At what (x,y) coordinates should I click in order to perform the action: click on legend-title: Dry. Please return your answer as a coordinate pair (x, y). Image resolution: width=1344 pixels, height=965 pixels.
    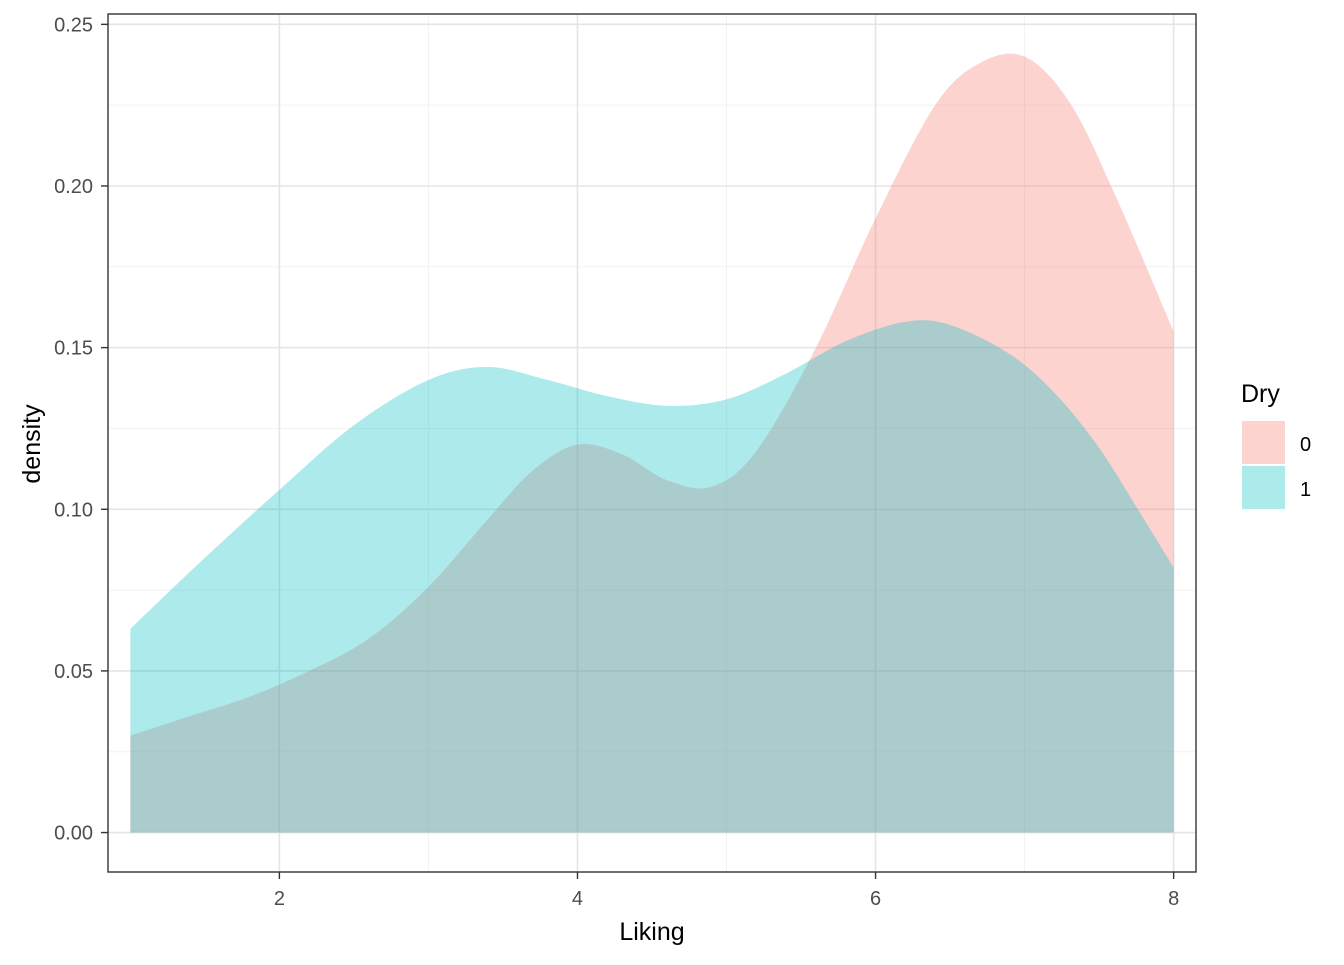
    Looking at the image, I should click on (1260, 394).